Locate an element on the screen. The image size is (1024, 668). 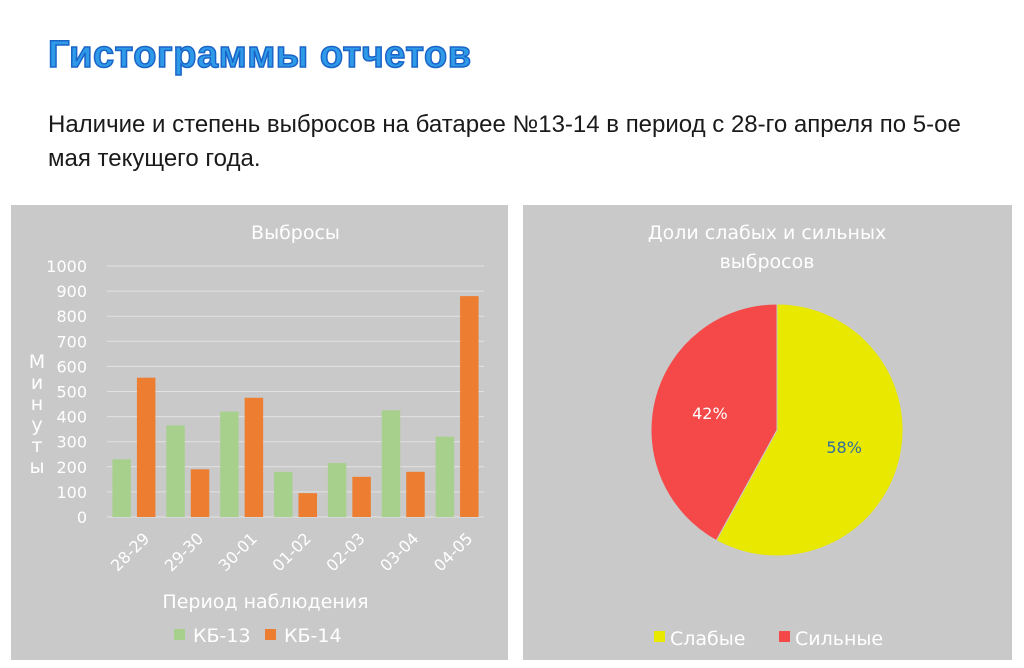
legend-label: Сильные is located at coordinates (839, 639).